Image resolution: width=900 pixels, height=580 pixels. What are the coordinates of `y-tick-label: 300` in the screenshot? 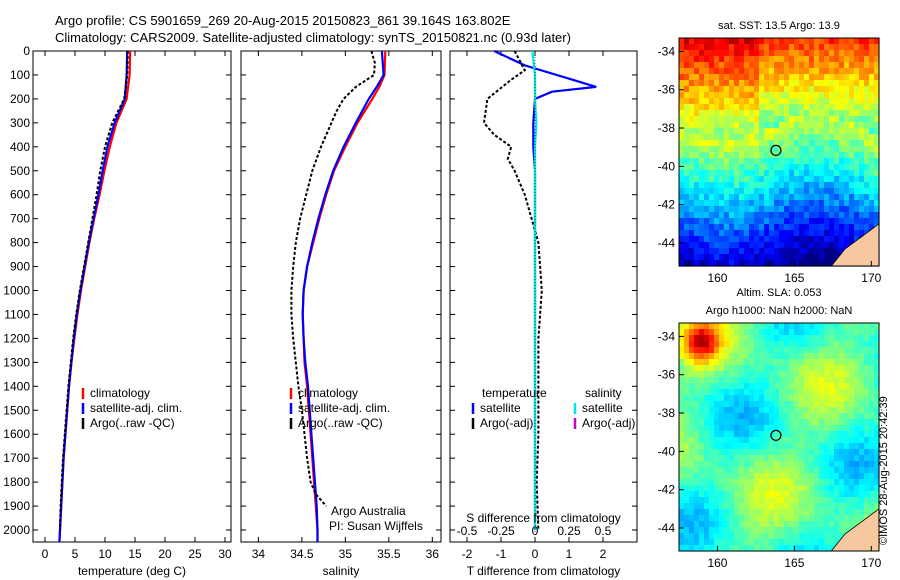 It's located at (20, 123).